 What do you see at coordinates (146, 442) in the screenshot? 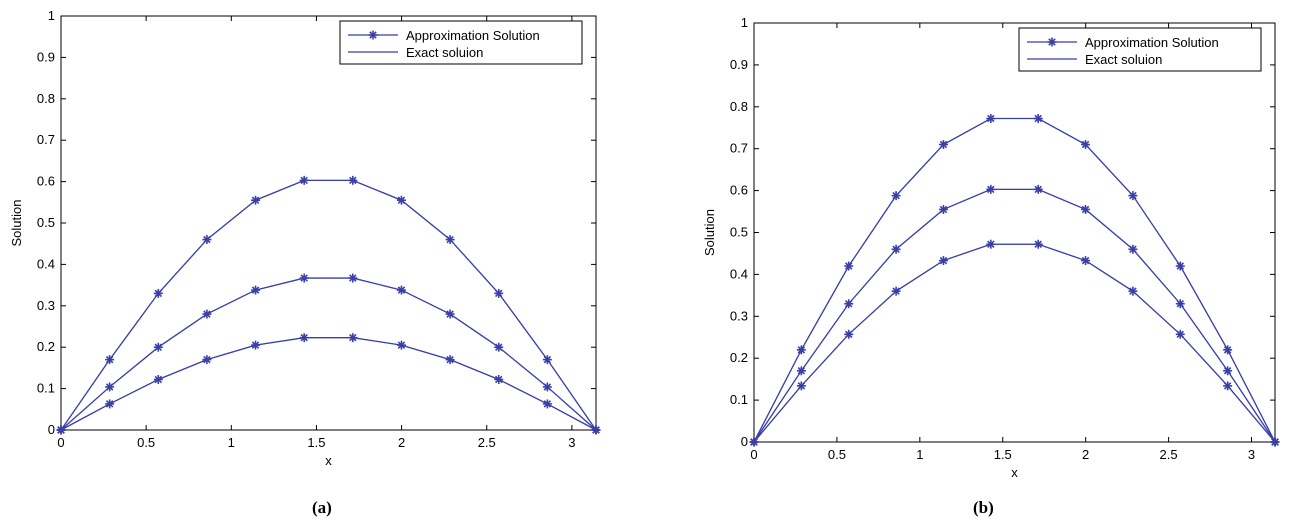
I see `x-tick-label: 0.5` at bounding box center [146, 442].